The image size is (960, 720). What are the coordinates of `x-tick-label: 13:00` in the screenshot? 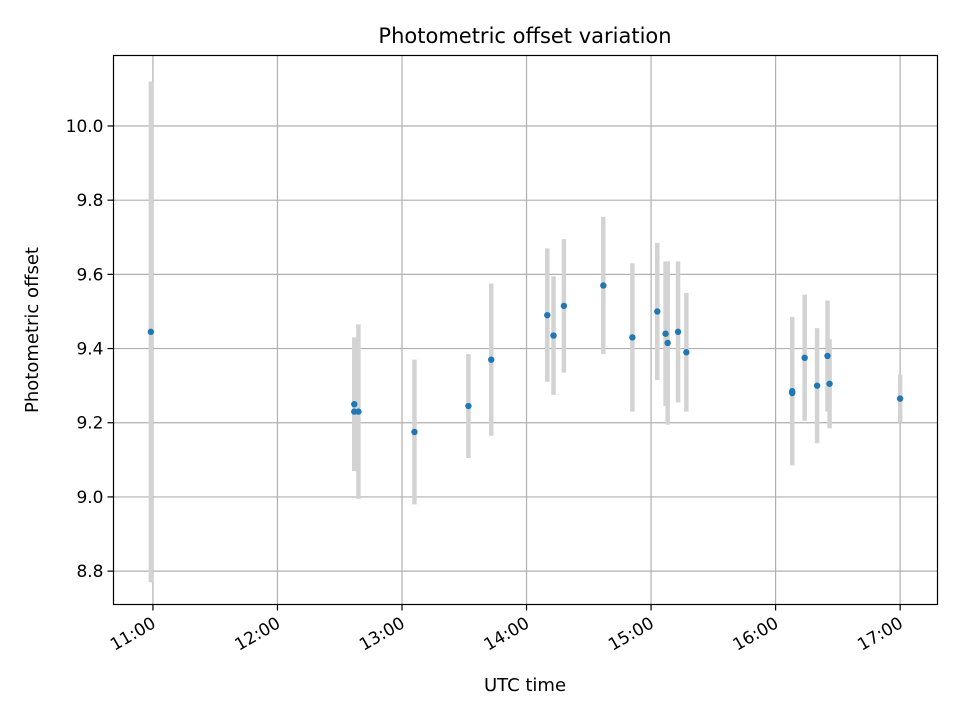 It's located at (382, 635).